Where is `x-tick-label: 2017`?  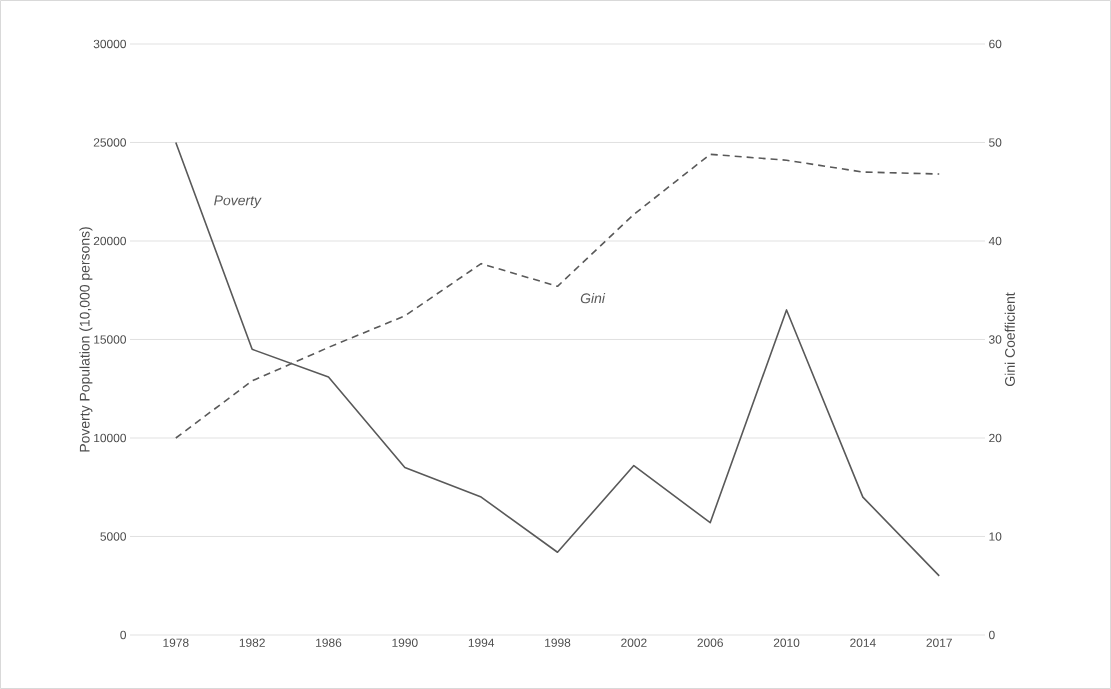
x-tick-label: 2017 is located at coordinates (939, 642).